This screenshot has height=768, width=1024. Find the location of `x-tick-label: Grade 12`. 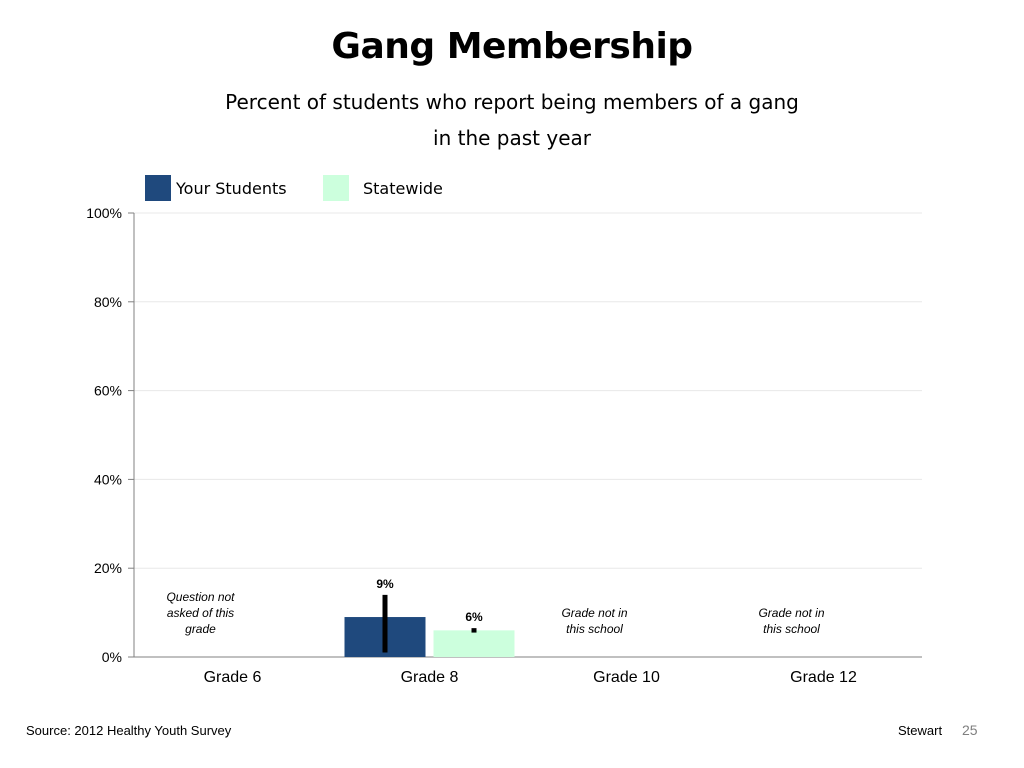

x-tick-label: Grade 12 is located at coordinates (823, 677).